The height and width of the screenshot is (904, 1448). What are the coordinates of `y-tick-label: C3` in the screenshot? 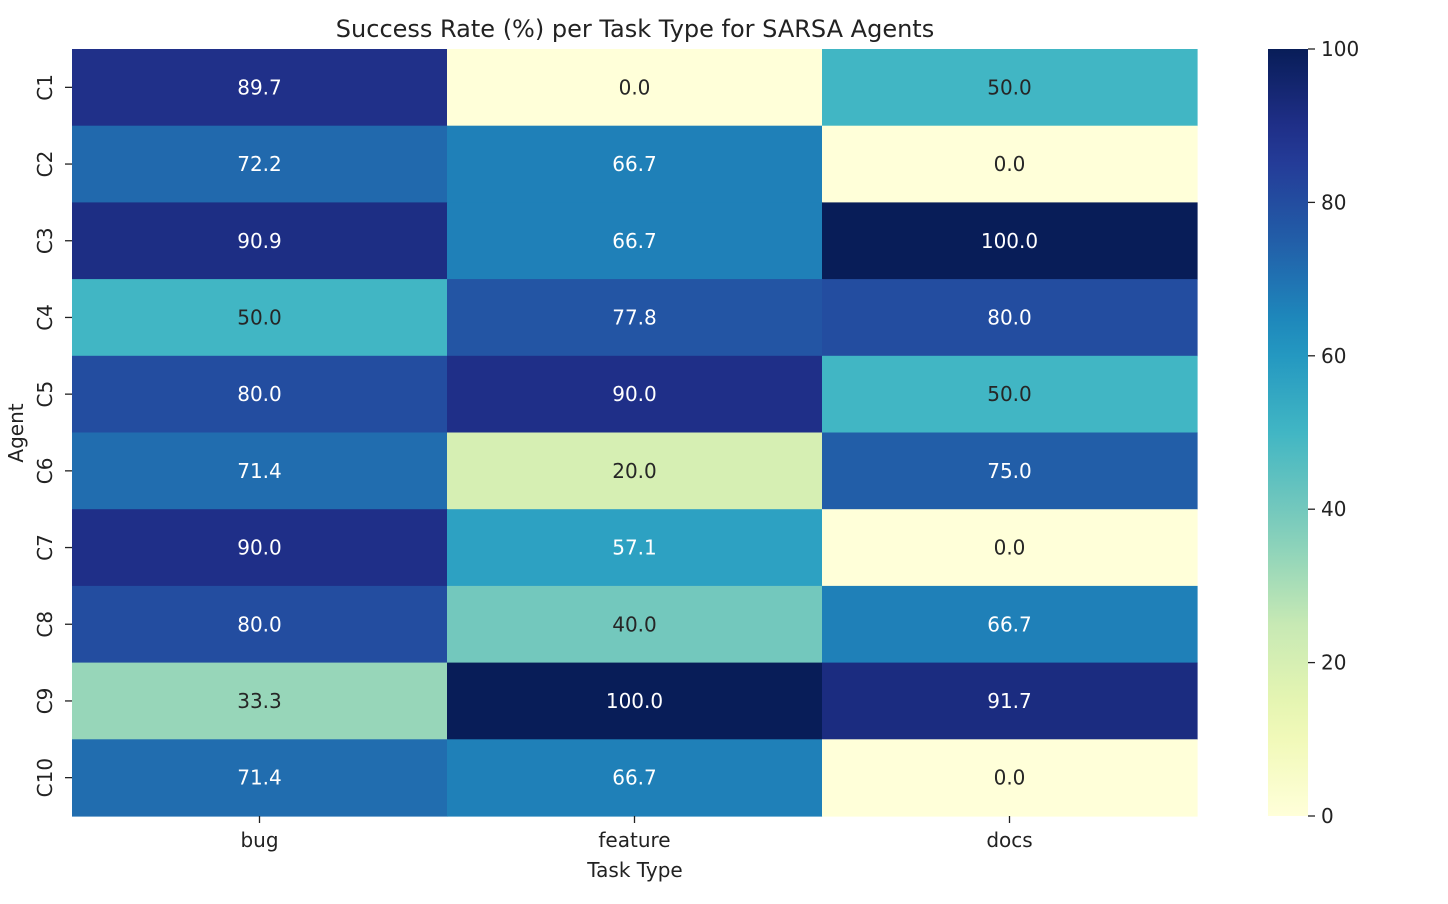 It's located at (45, 240).